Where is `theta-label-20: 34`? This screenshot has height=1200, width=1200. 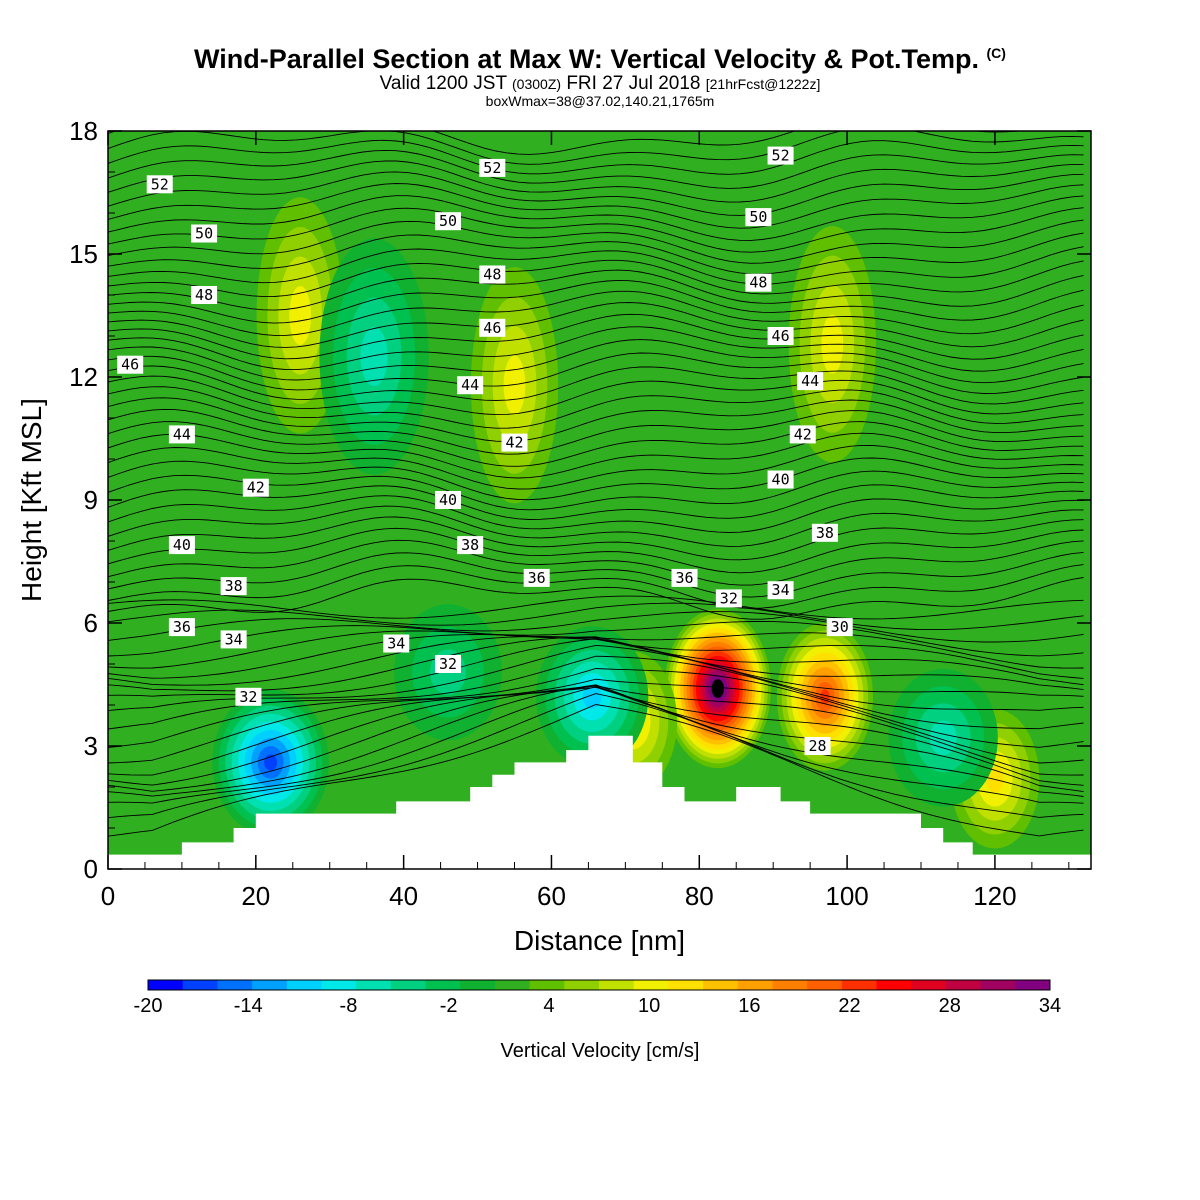 theta-label-20: 34 is located at coordinates (396, 643).